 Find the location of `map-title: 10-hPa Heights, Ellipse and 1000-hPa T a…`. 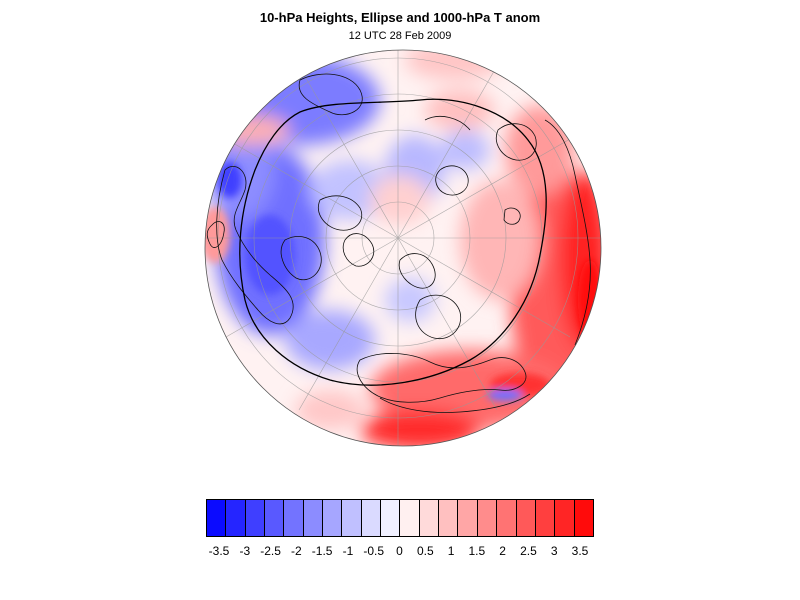

map-title: 10-hPa Heights, Ellipse and 1000-hPa T a… is located at coordinates (400, 17).